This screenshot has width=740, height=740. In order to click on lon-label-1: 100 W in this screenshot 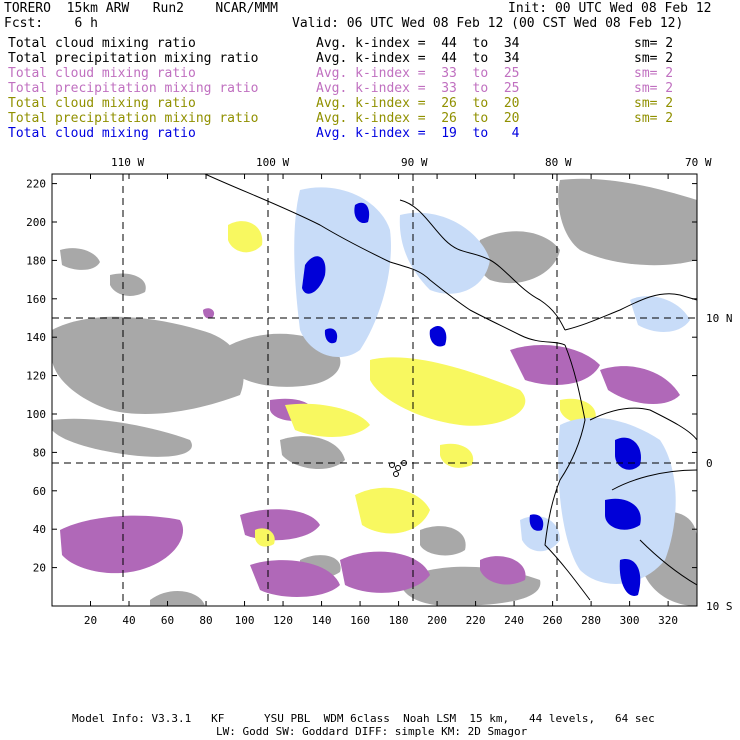, I will do `click(272, 162)`.